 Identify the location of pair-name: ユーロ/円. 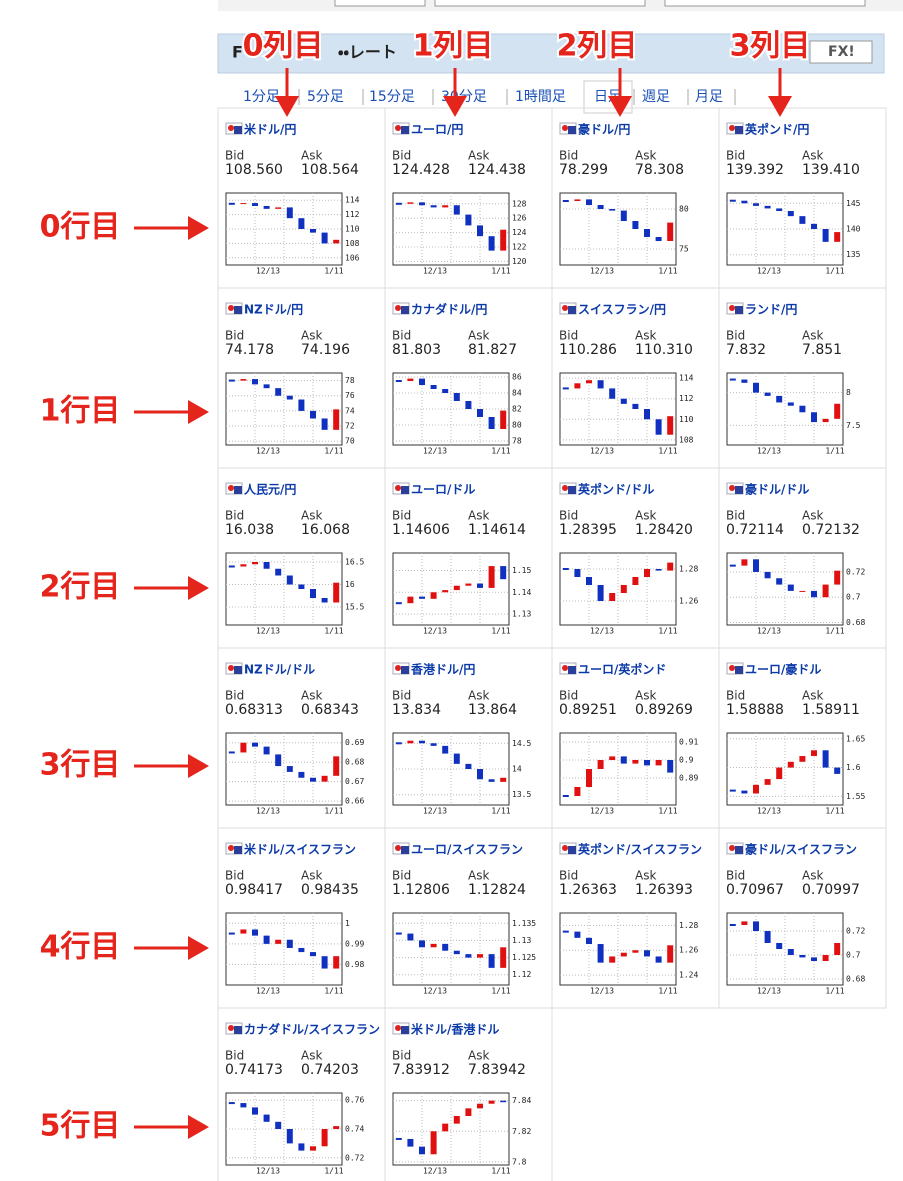
(437, 130).